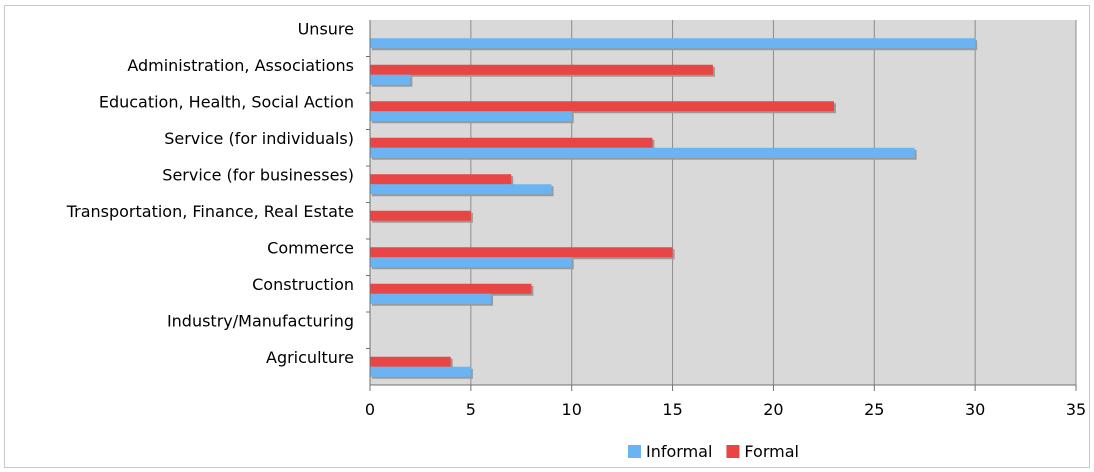 This screenshot has height=472, width=1094. I want to click on category-label: Administration, Associations, so click(240, 65).